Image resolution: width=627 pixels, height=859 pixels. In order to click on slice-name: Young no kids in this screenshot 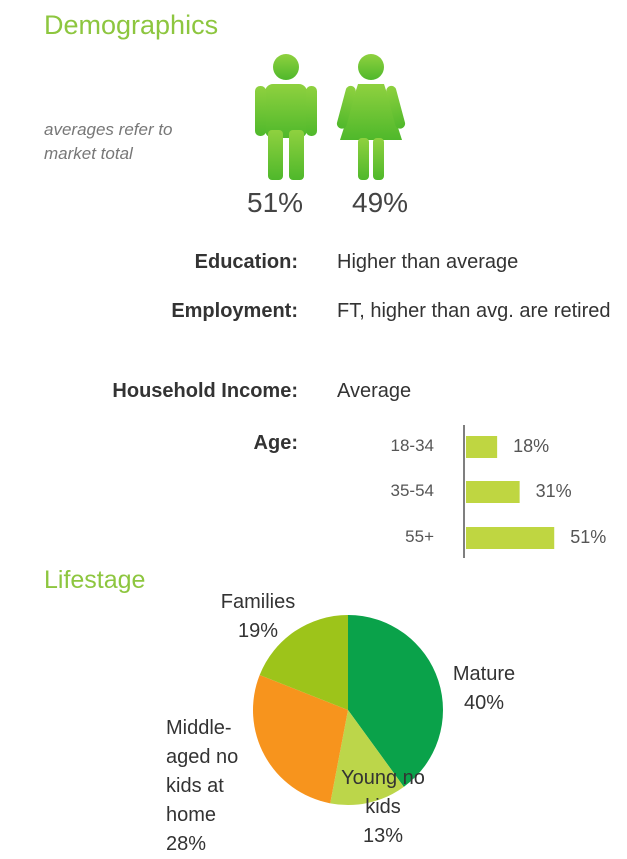, I will do `click(383, 792)`.